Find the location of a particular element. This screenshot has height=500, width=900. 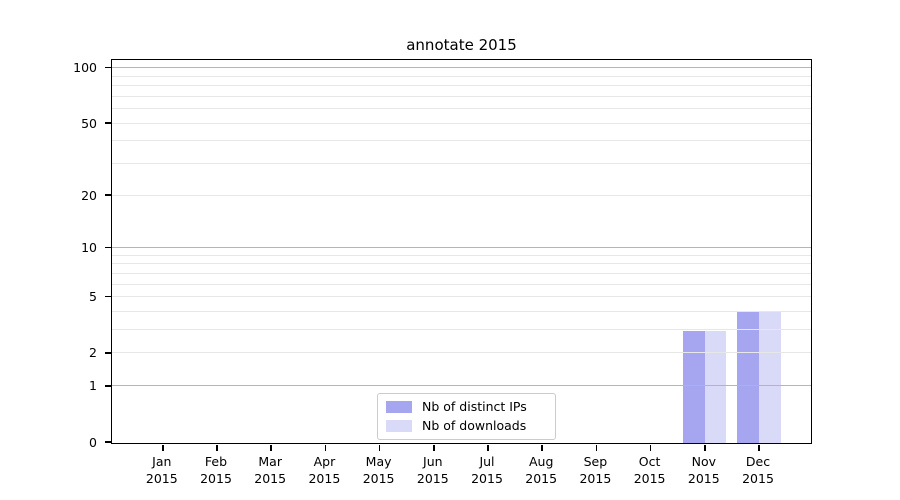

x-tick-month: Apr is located at coordinates (324, 461).